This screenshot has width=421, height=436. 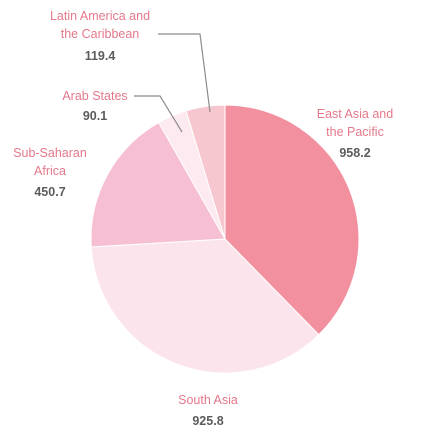 I want to click on slice-value-latin-america: 119.4, so click(x=100, y=56).